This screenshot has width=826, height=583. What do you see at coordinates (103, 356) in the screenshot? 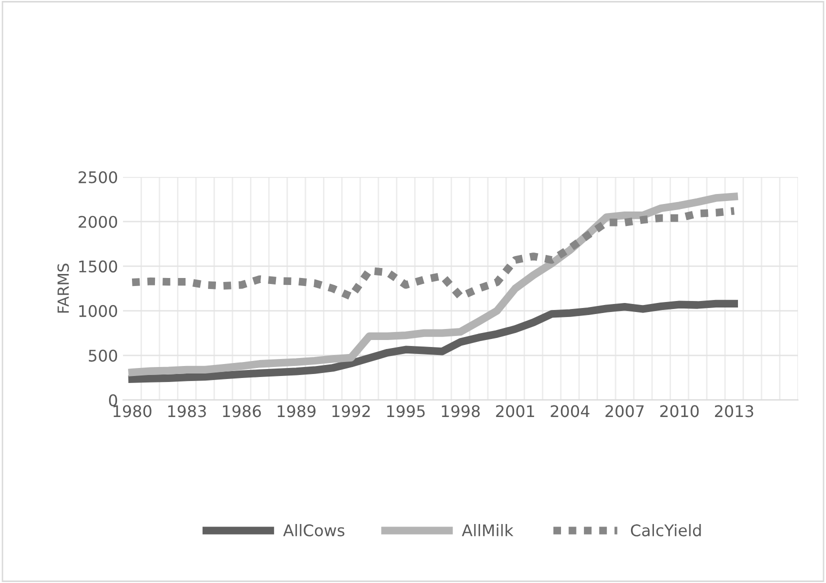
I see `y-tick-label: 500` at bounding box center [103, 356].